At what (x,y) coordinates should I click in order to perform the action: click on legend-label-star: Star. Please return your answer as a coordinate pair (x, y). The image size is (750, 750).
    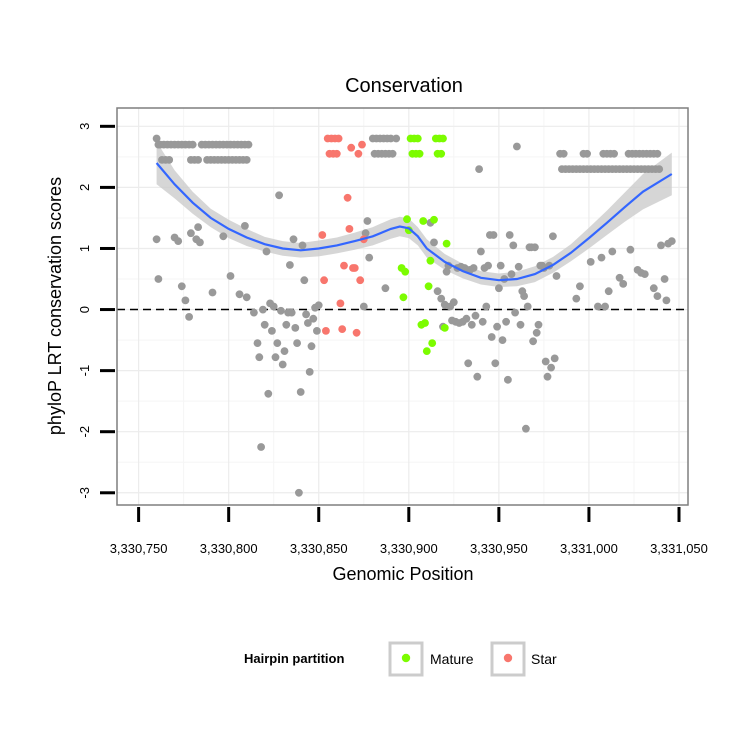
    Looking at the image, I should click on (544, 659).